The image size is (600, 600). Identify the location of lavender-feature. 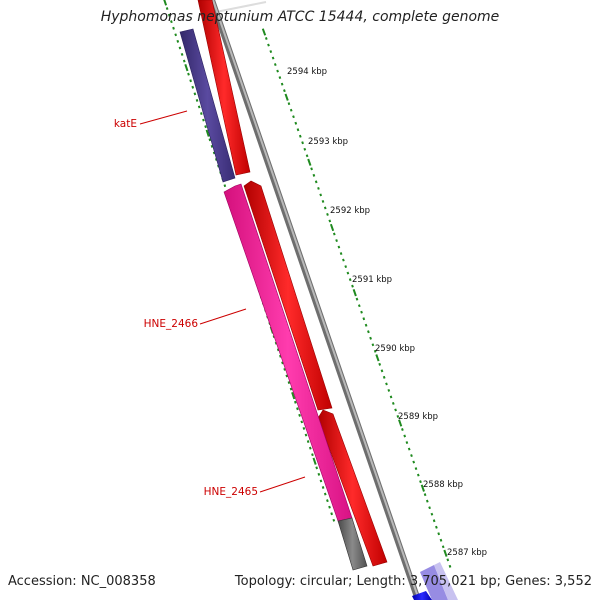
(434, 582).